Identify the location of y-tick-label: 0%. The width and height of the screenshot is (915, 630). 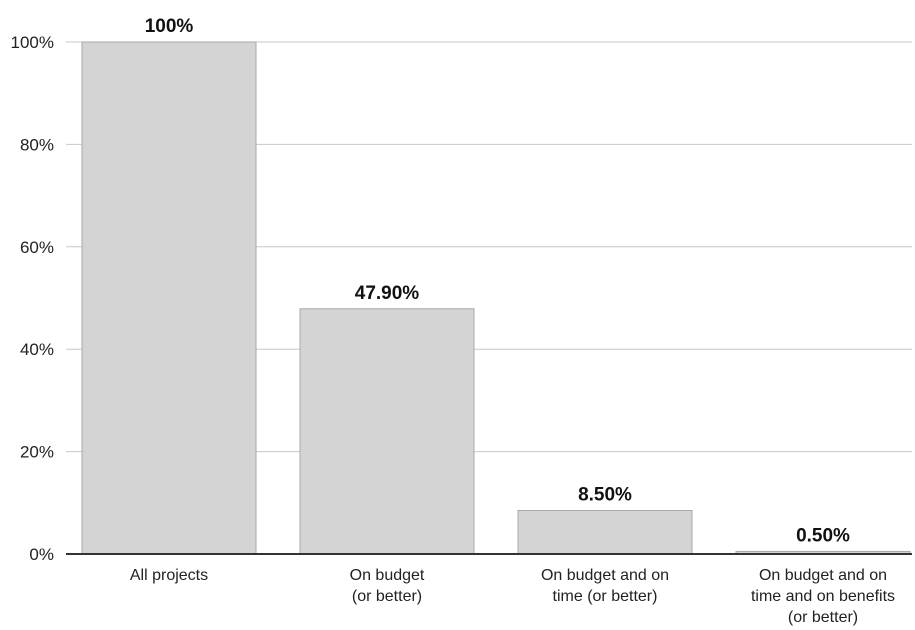
(41, 554).